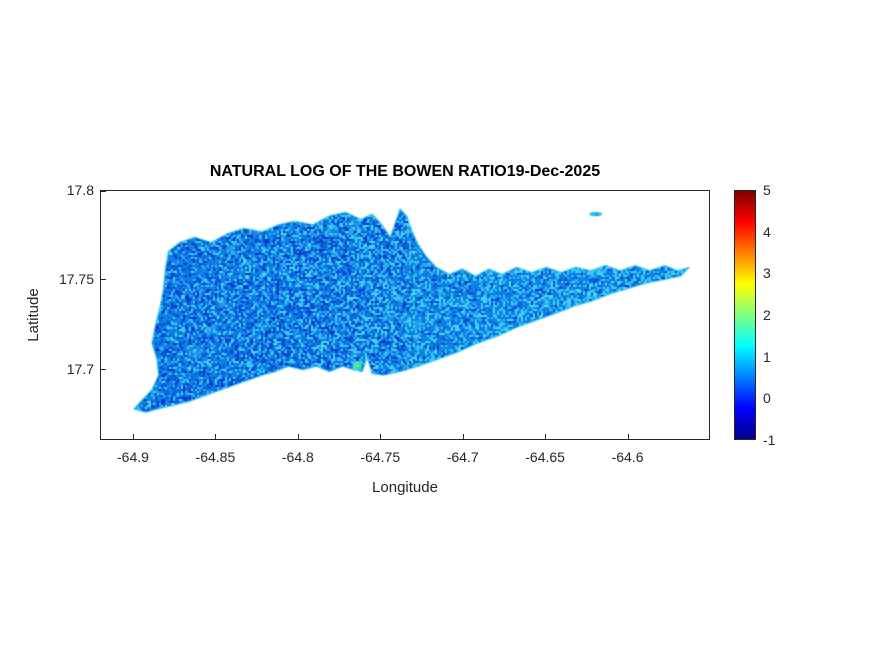  What do you see at coordinates (215, 457) in the screenshot?
I see `x-tick-label: -64.85` at bounding box center [215, 457].